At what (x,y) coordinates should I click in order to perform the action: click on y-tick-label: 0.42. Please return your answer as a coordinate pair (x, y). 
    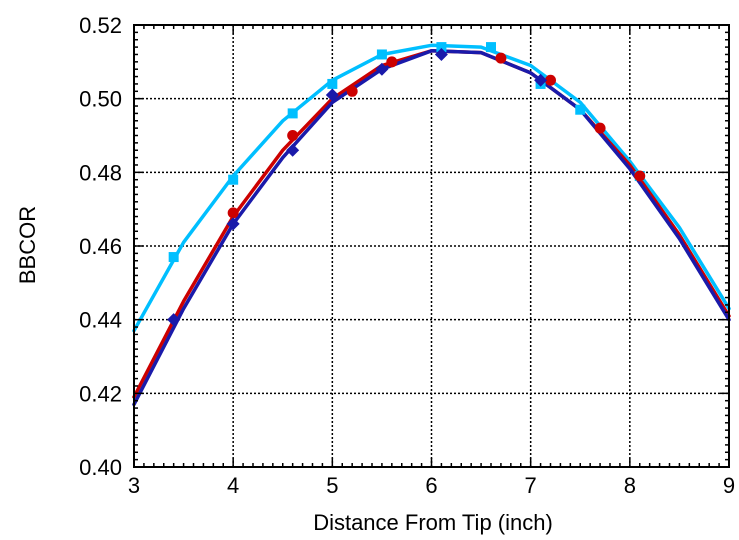
    Looking at the image, I should click on (100, 393).